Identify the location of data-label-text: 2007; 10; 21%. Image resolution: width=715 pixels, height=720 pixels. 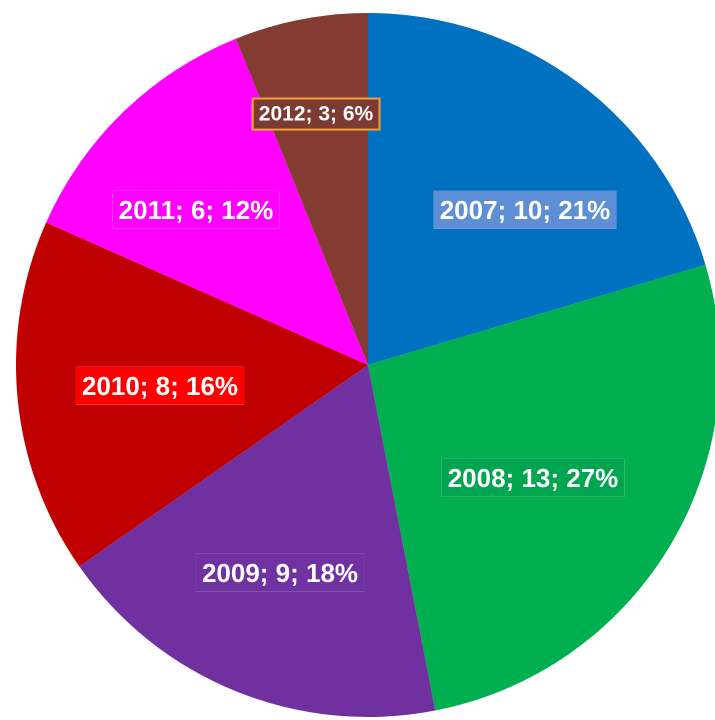
(525, 210).